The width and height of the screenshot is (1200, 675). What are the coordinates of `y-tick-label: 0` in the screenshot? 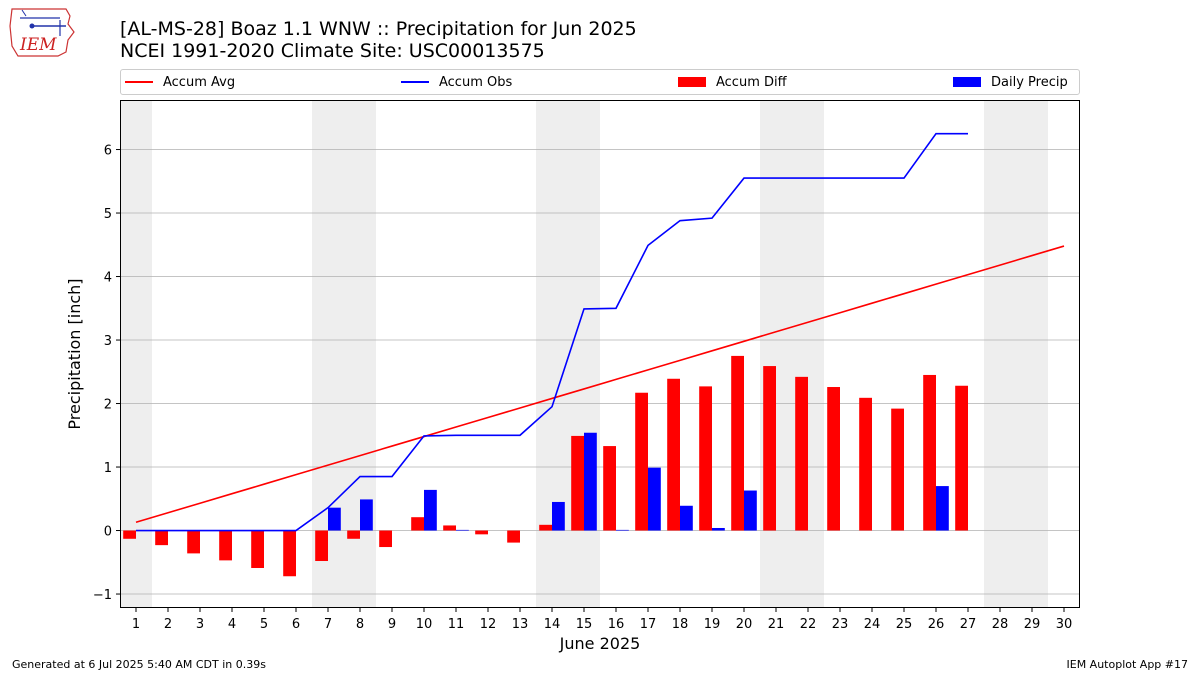 It's located at (108, 532).